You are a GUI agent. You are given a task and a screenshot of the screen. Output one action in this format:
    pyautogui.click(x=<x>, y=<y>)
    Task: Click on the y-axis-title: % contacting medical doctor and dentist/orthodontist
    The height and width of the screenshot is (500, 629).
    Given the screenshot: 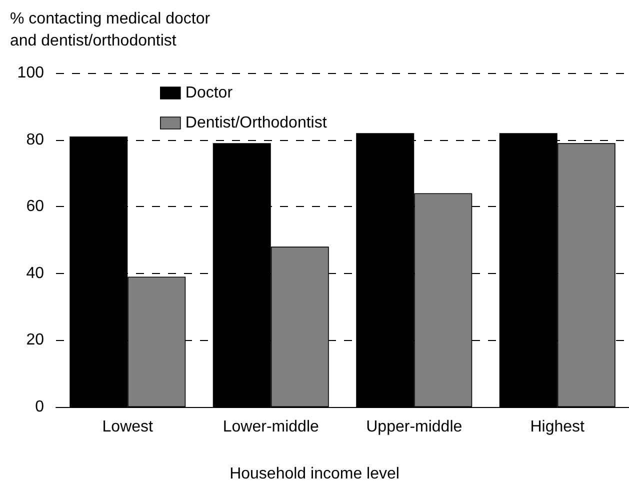 What is the action you would take?
    pyautogui.click(x=110, y=30)
    